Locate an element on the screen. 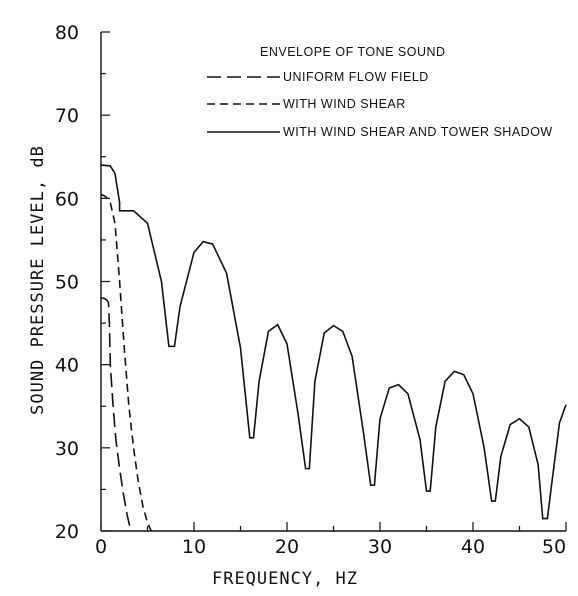 This screenshot has width=578, height=596. y-tick-label: 40 is located at coordinates (67, 366).